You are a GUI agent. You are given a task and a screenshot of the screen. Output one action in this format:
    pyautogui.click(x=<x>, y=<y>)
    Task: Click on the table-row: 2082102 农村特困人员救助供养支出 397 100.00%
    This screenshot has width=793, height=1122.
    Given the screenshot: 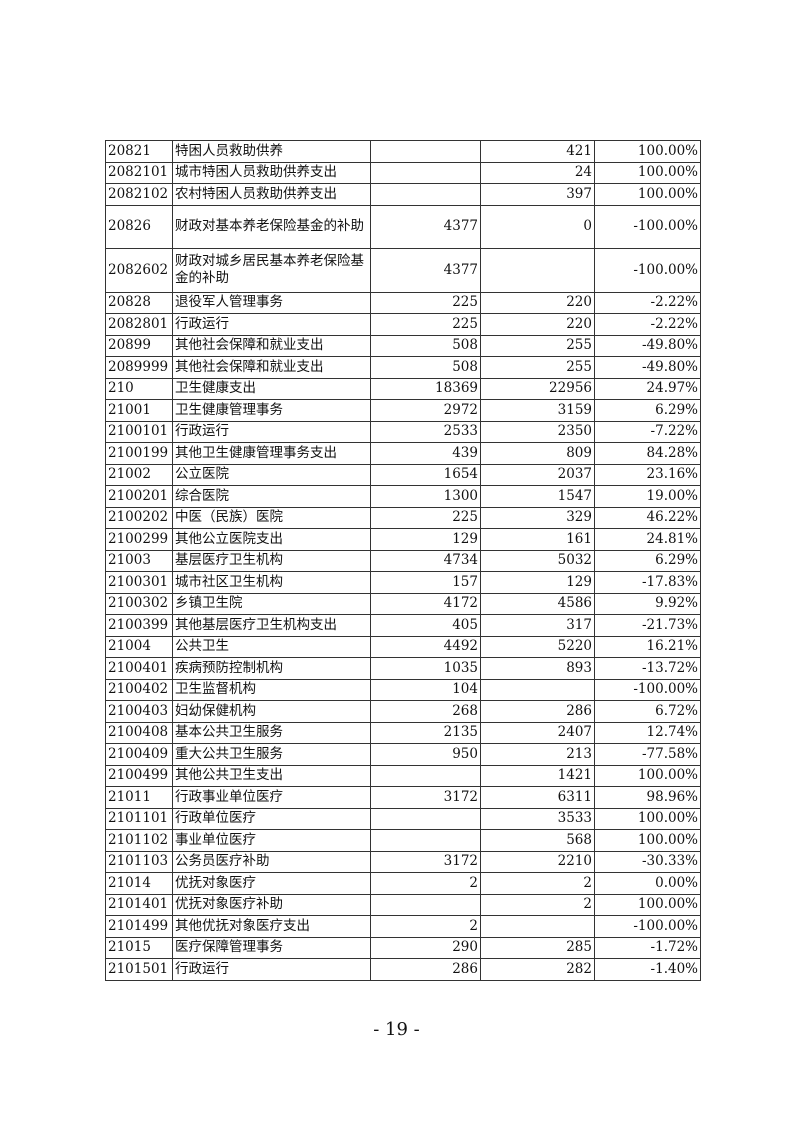 What is the action you would take?
    pyautogui.click(x=403, y=194)
    